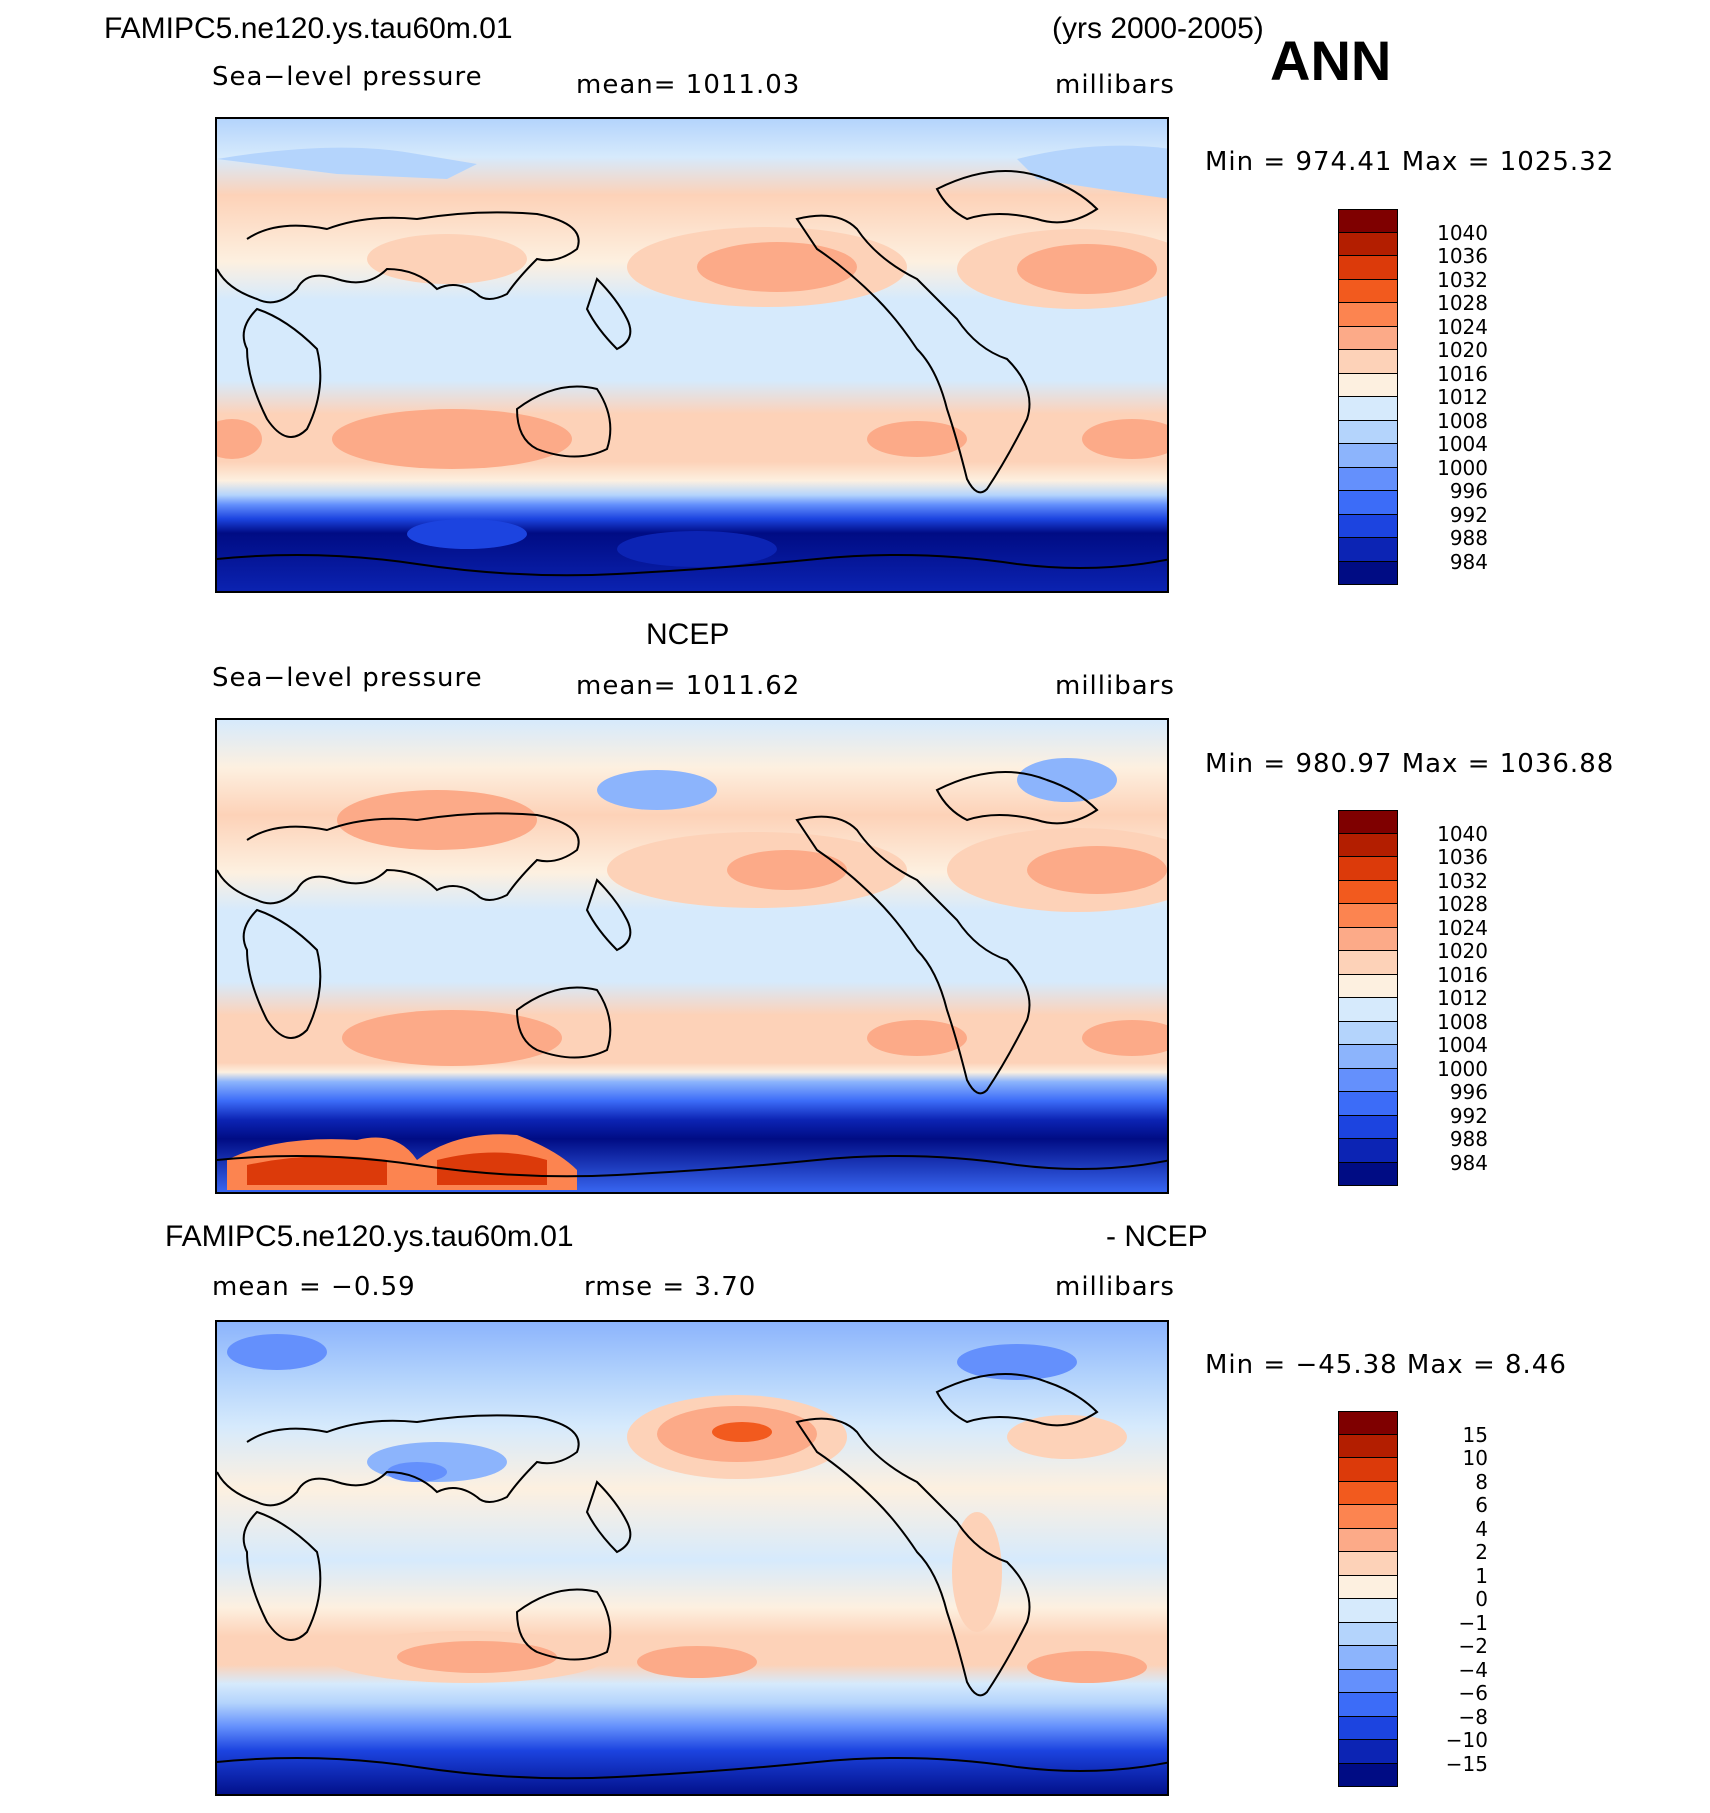  I want to click on panel1-units: millibars, so click(1115, 85).